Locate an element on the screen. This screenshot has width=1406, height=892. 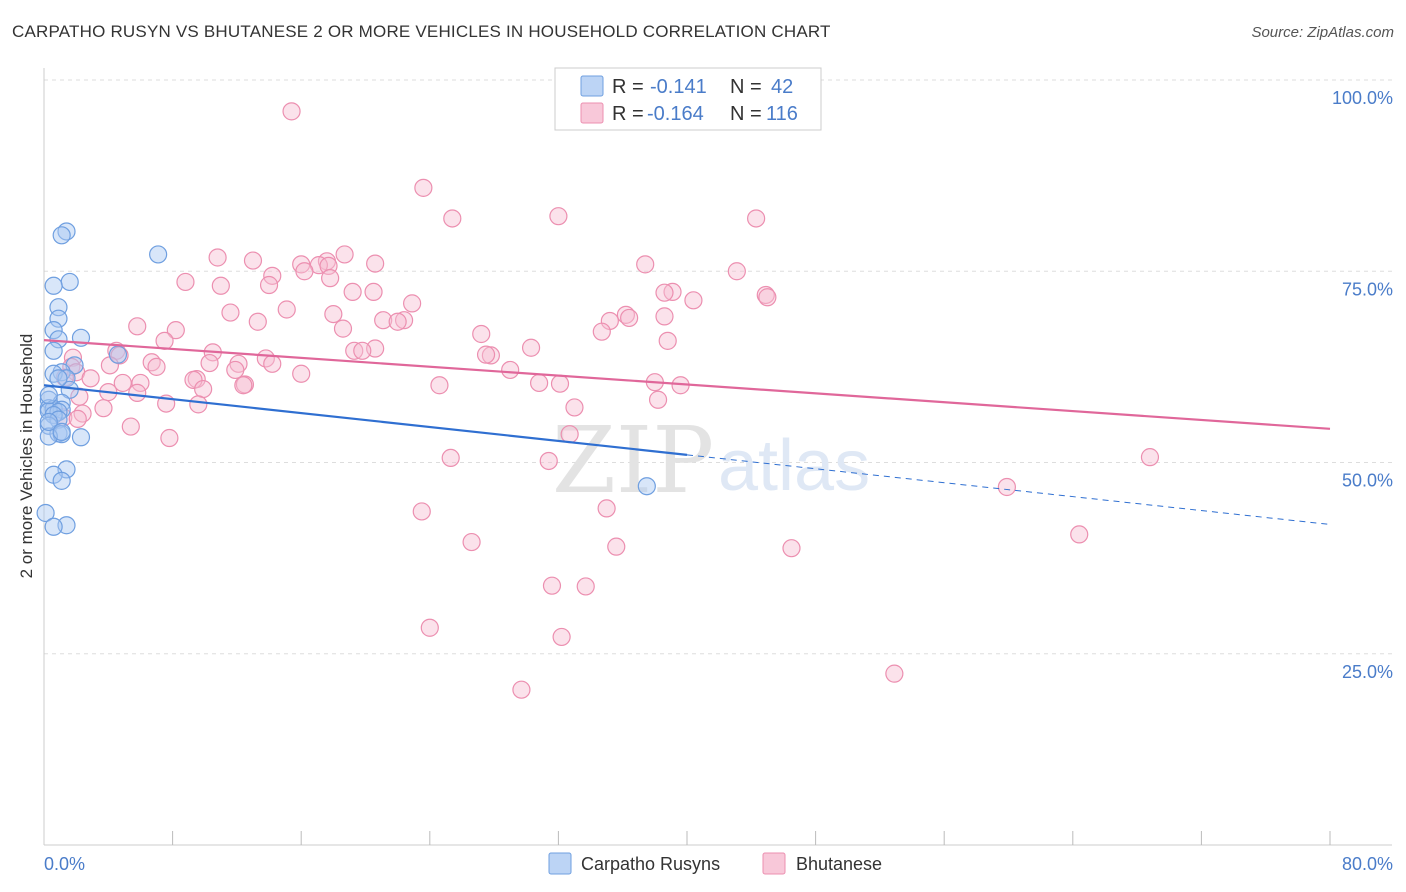
y-tick-label-100: 100.0% is located at coordinates (1362, 98).